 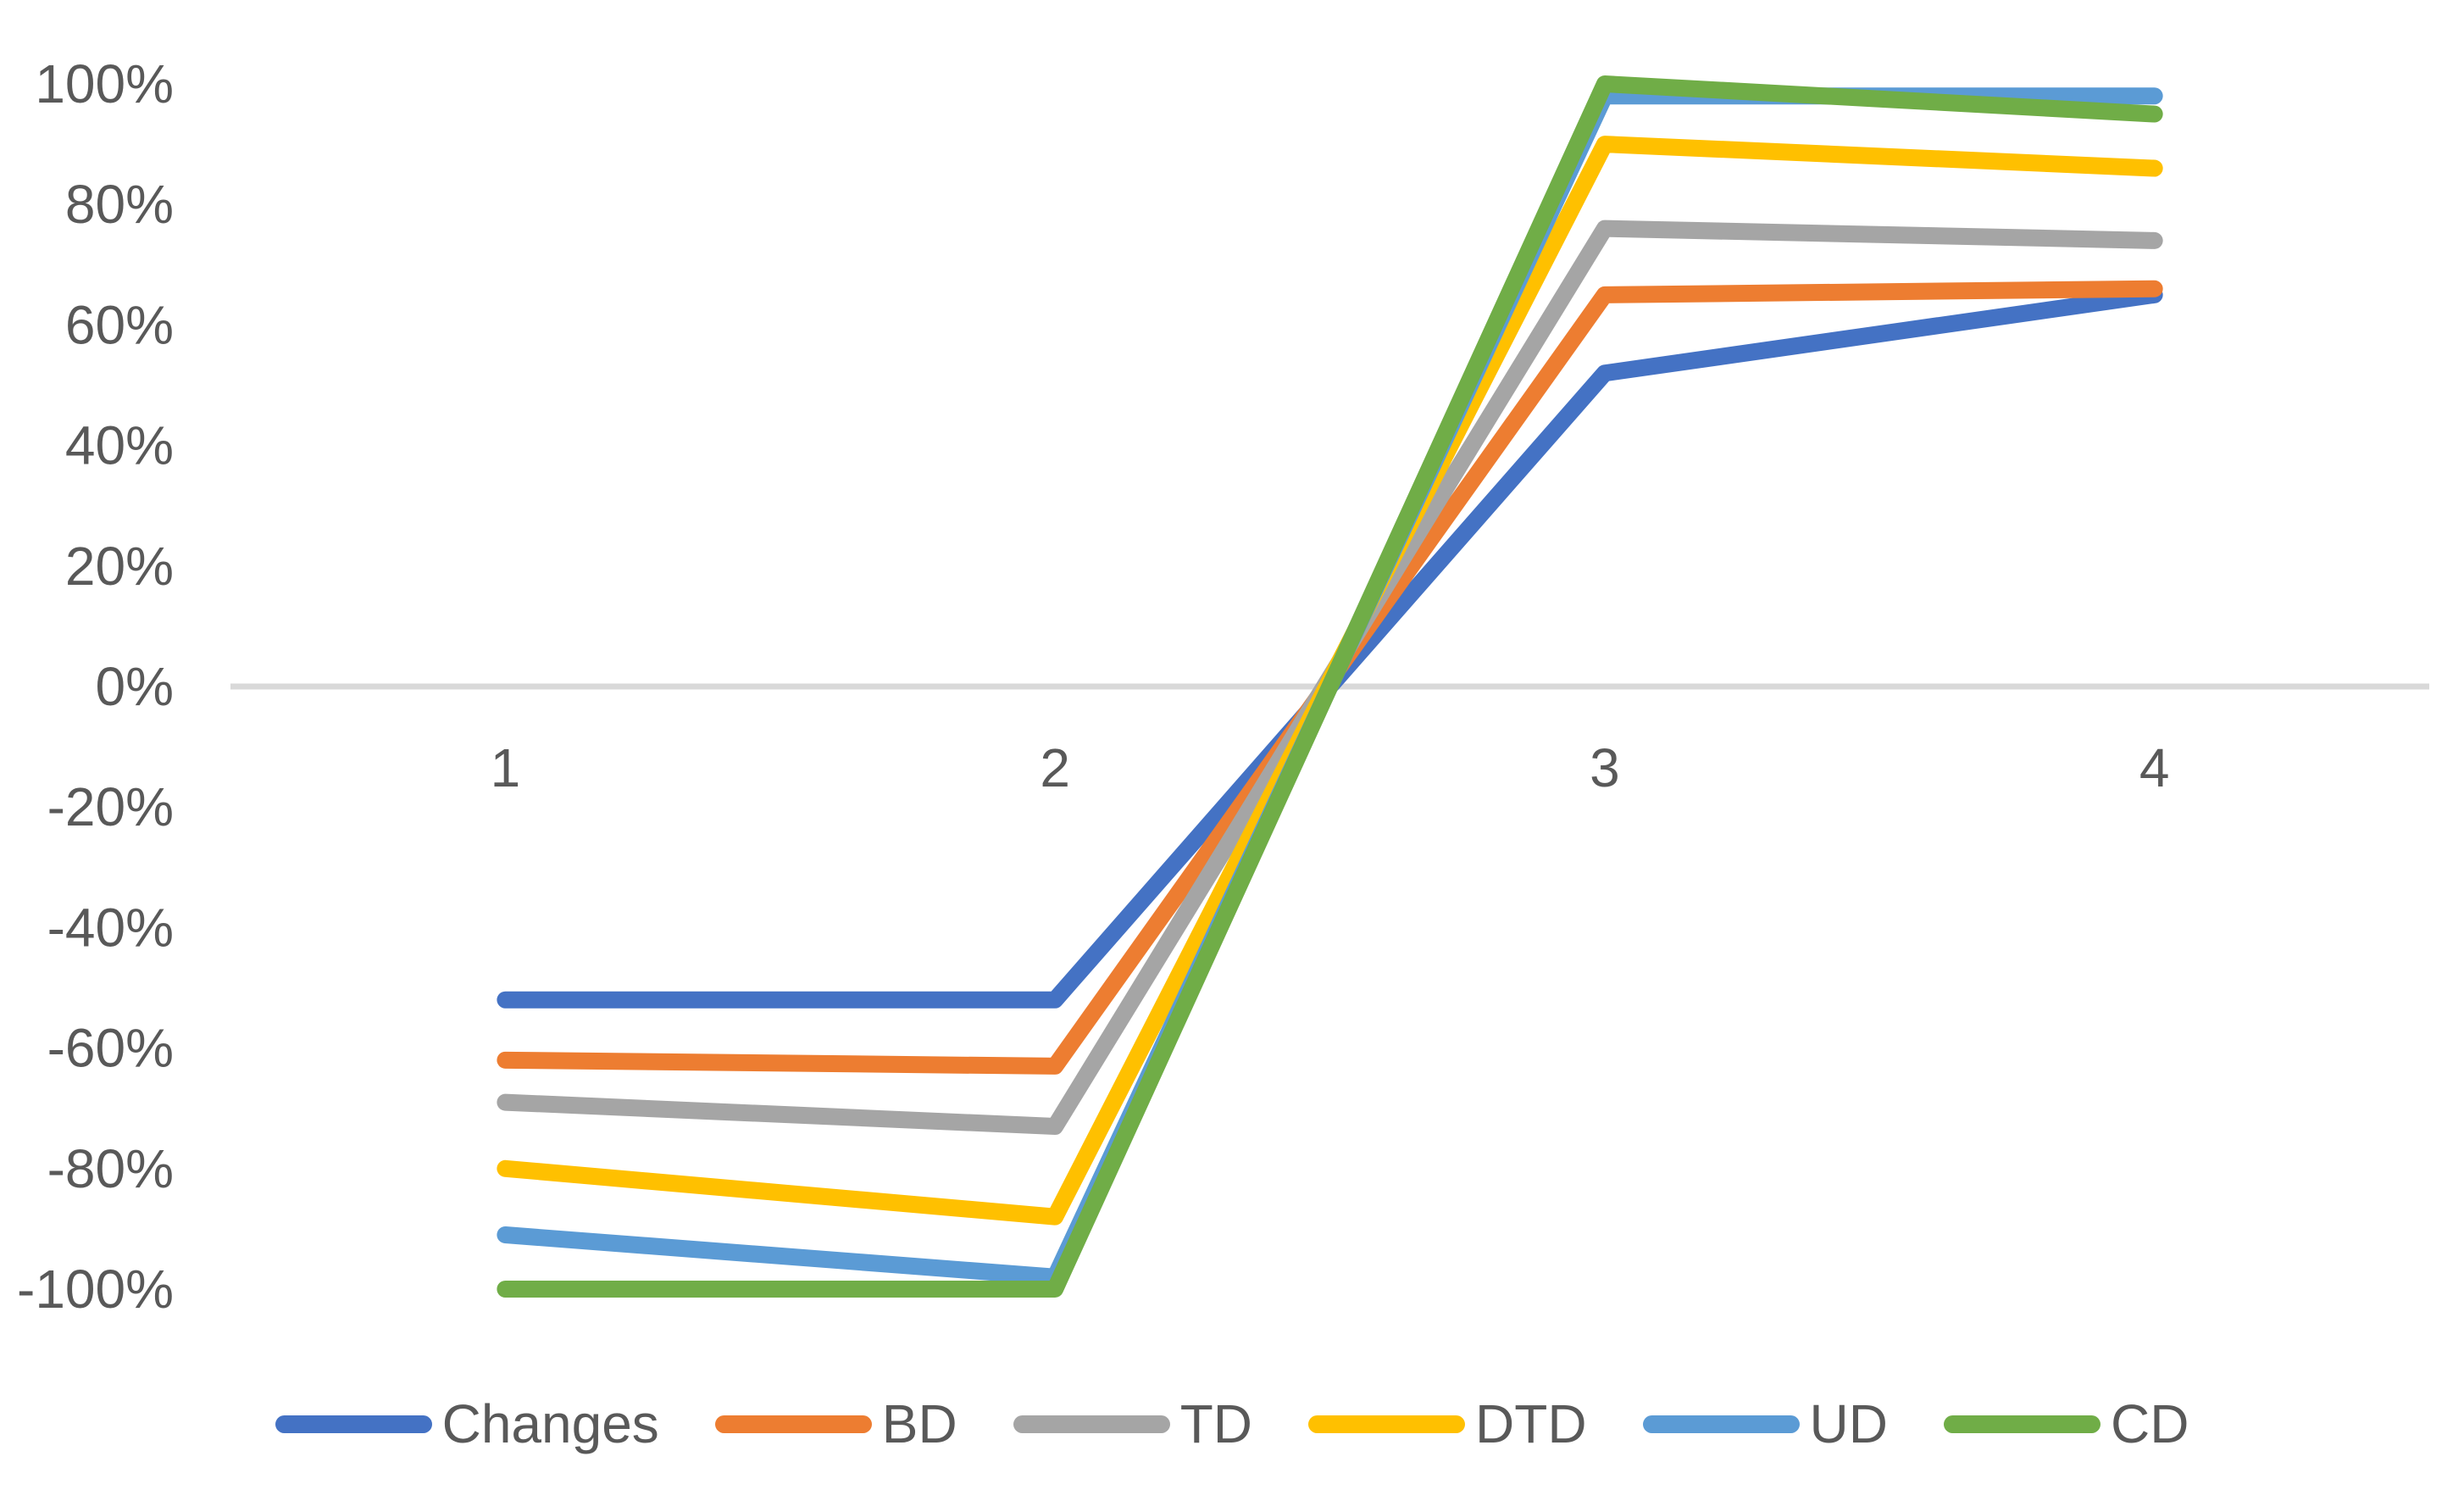 I want to click on legend-item-td: TD, so click(x=1132, y=1424).